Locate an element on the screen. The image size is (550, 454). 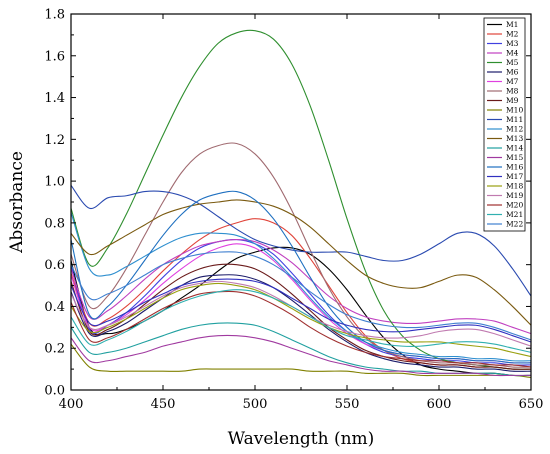
legend-label-m1: M1 is located at coordinates (512, 24).